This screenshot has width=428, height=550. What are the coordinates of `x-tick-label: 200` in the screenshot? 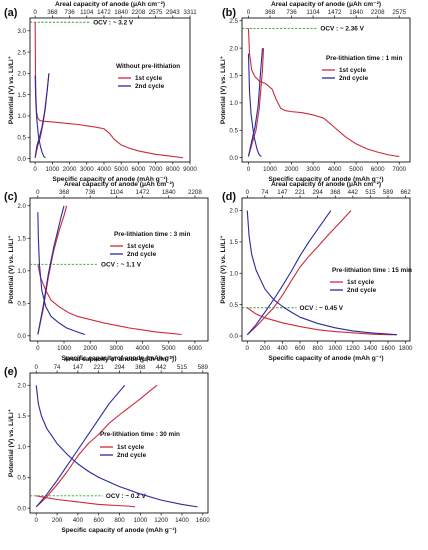 It's located at (265, 348).